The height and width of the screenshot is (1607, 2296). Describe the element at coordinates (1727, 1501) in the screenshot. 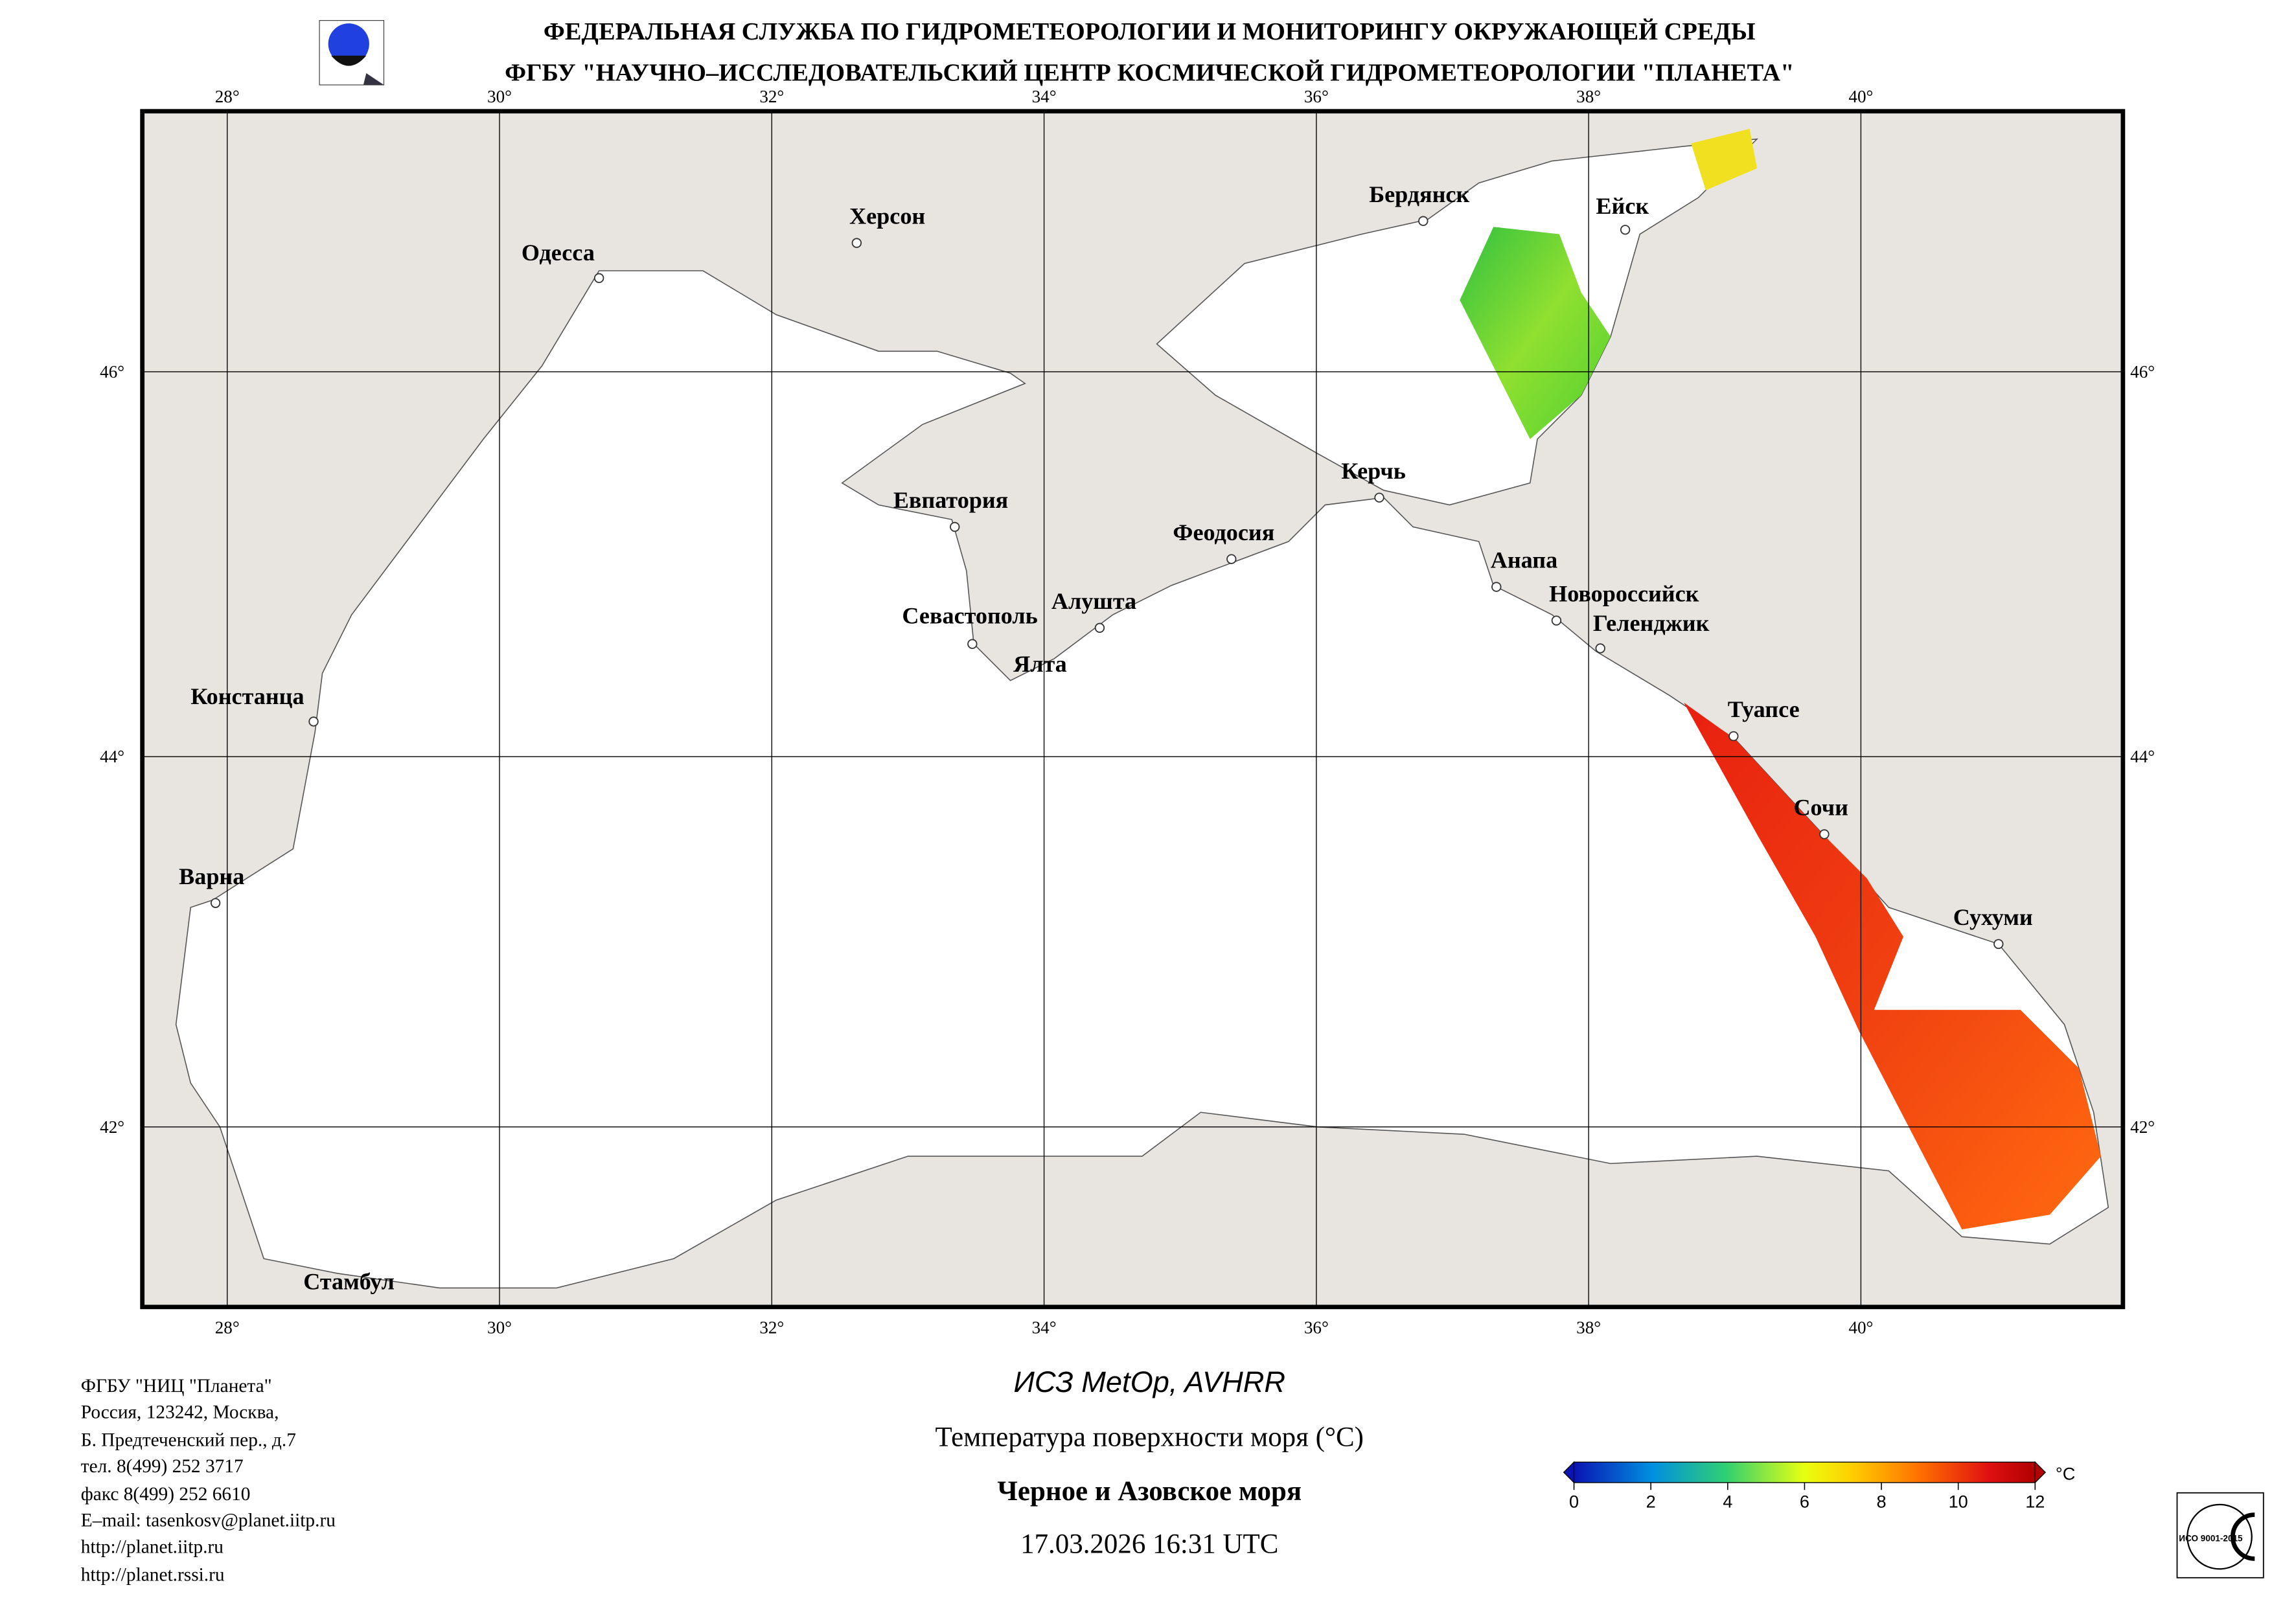

I see `colorbar-tick-label: 4` at that location.